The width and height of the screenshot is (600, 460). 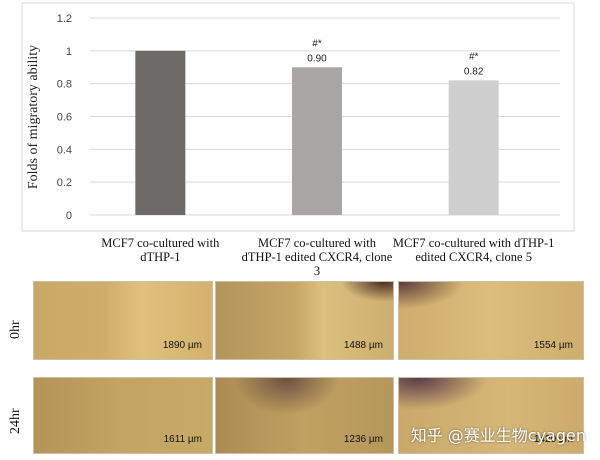 I want to click on data-label: 0.82, so click(x=474, y=71).